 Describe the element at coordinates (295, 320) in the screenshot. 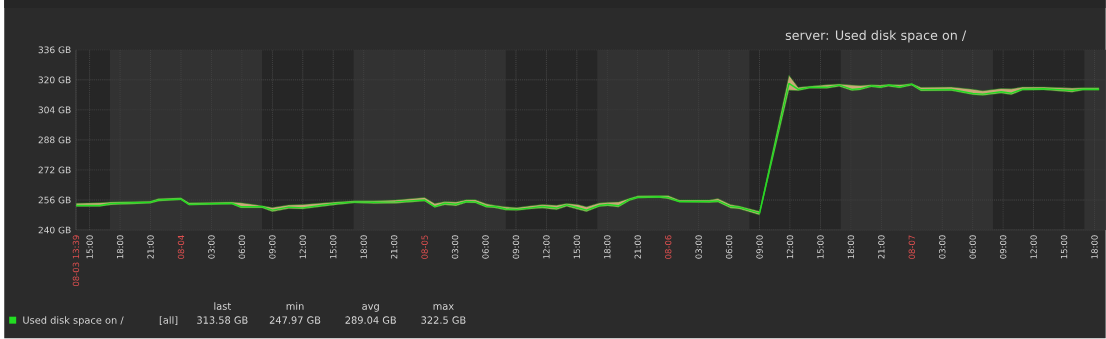

I see `text: 247.97 GB` at that location.